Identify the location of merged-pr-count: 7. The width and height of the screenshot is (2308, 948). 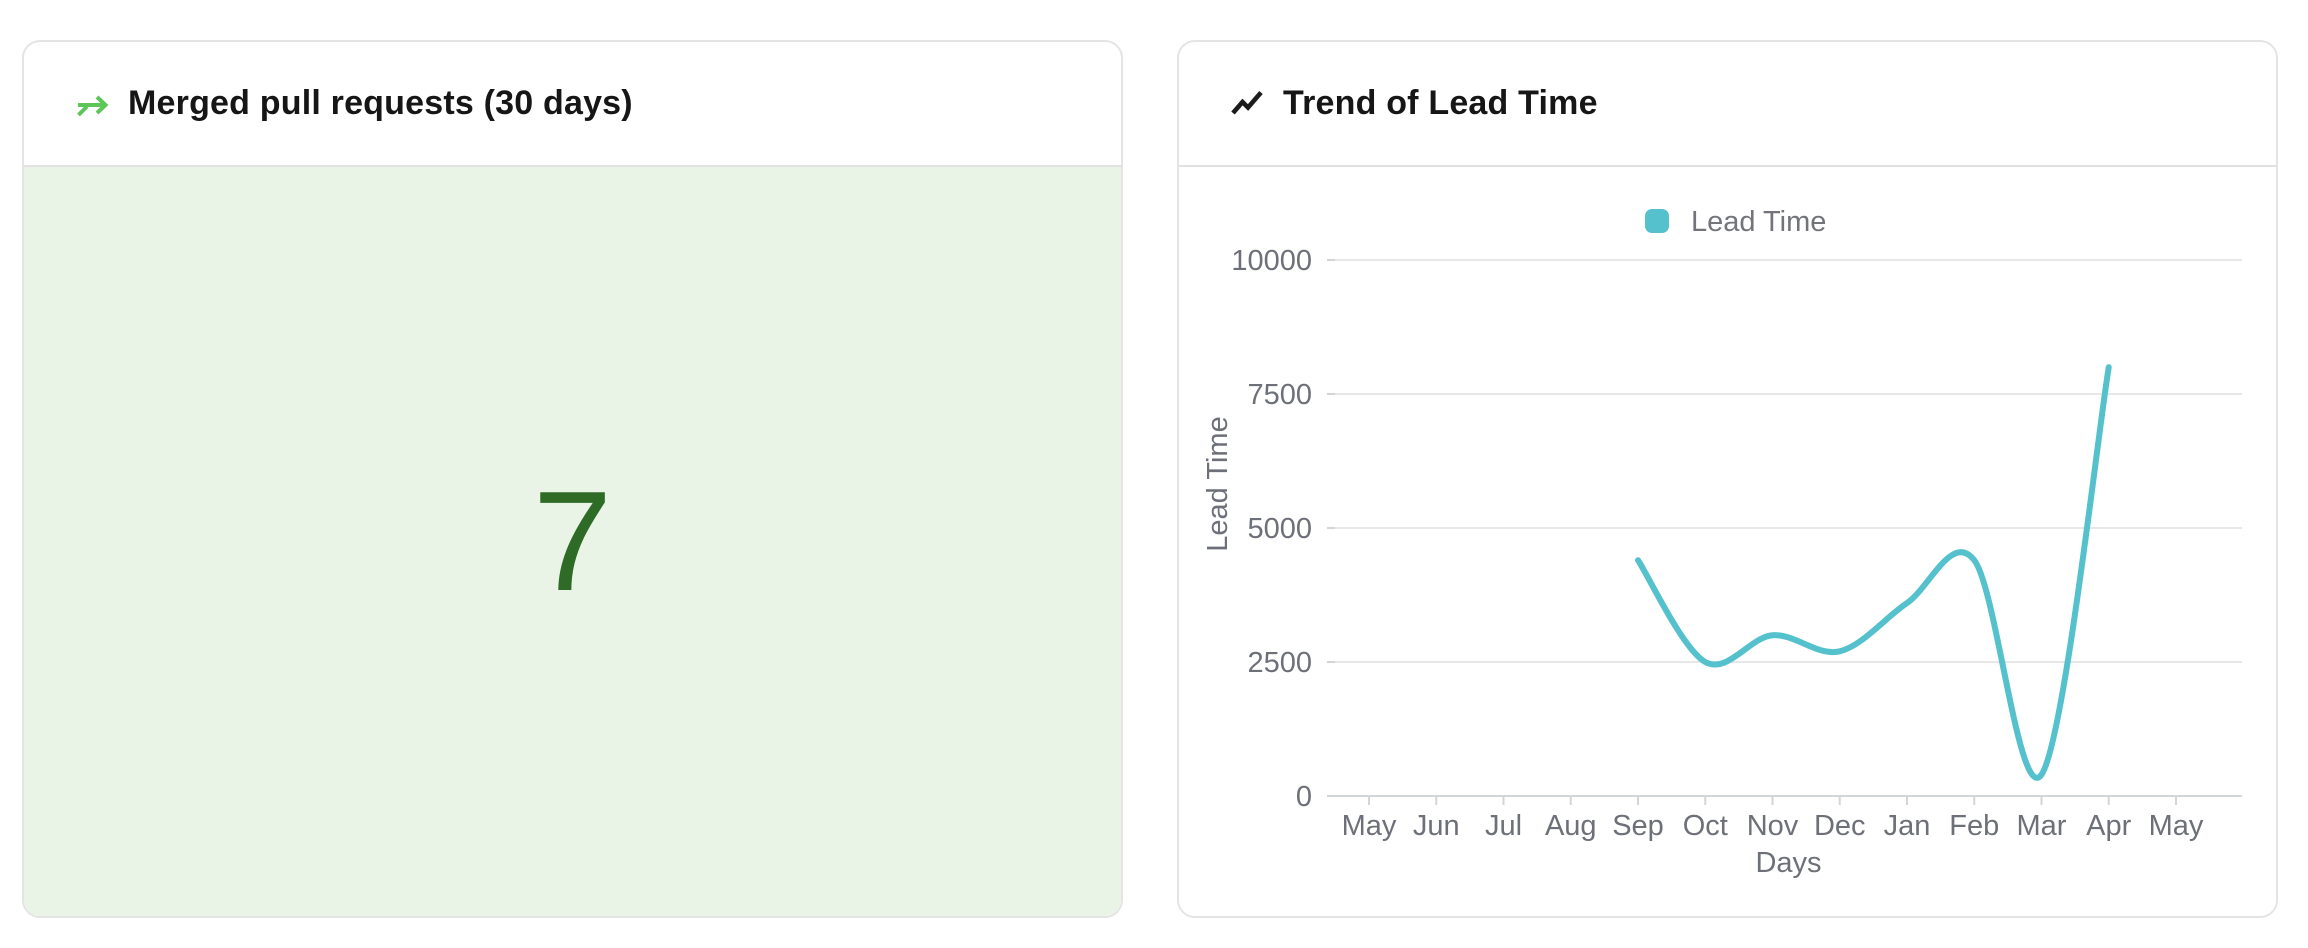
(572, 541).